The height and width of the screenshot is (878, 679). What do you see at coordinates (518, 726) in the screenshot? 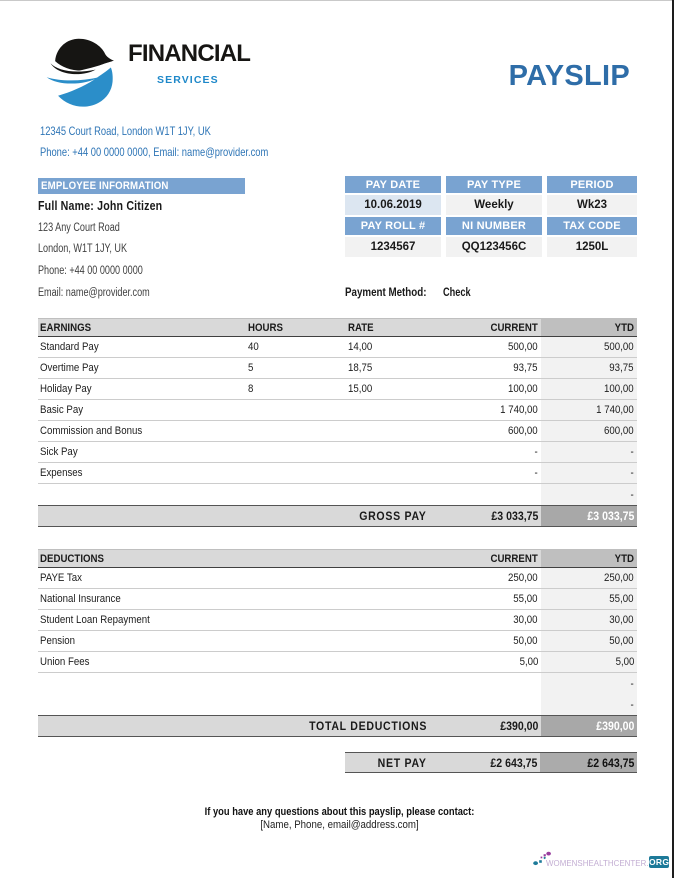
I see `total-deductions-current-text: £390,00` at bounding box center [518, 726].